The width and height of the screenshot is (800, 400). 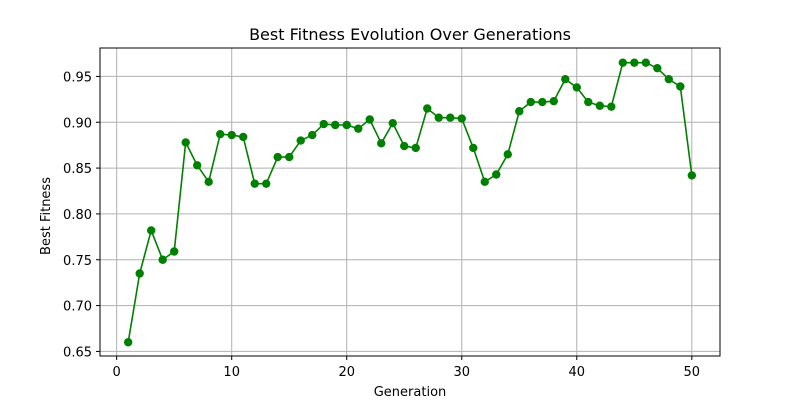 I want to click on chart-title: Best Fitness Evolution Over Generations, so click(x=410, y=34).